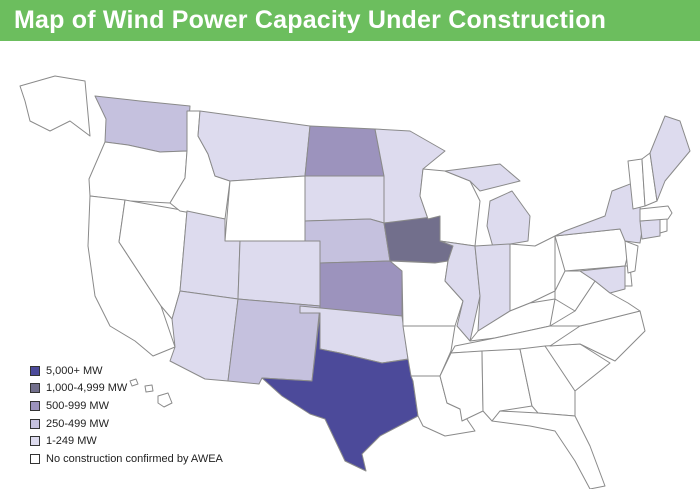 Image resolution: width=700 pixels, height=489 pixels. I want to click on legend-label: No construction confirmed by AWEA, so click(134, 458).